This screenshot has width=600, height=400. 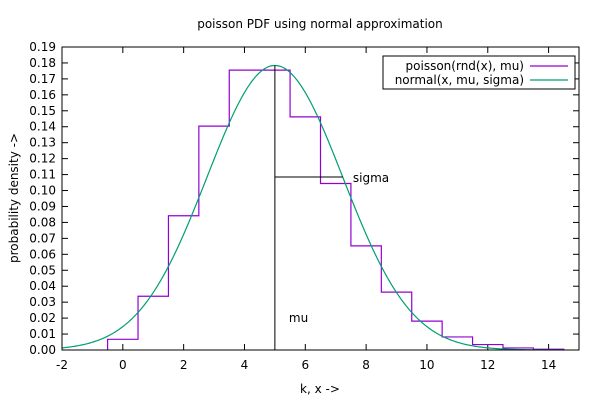 I want to click on y-tick-label: 0.15, so click(x=42, y=111).